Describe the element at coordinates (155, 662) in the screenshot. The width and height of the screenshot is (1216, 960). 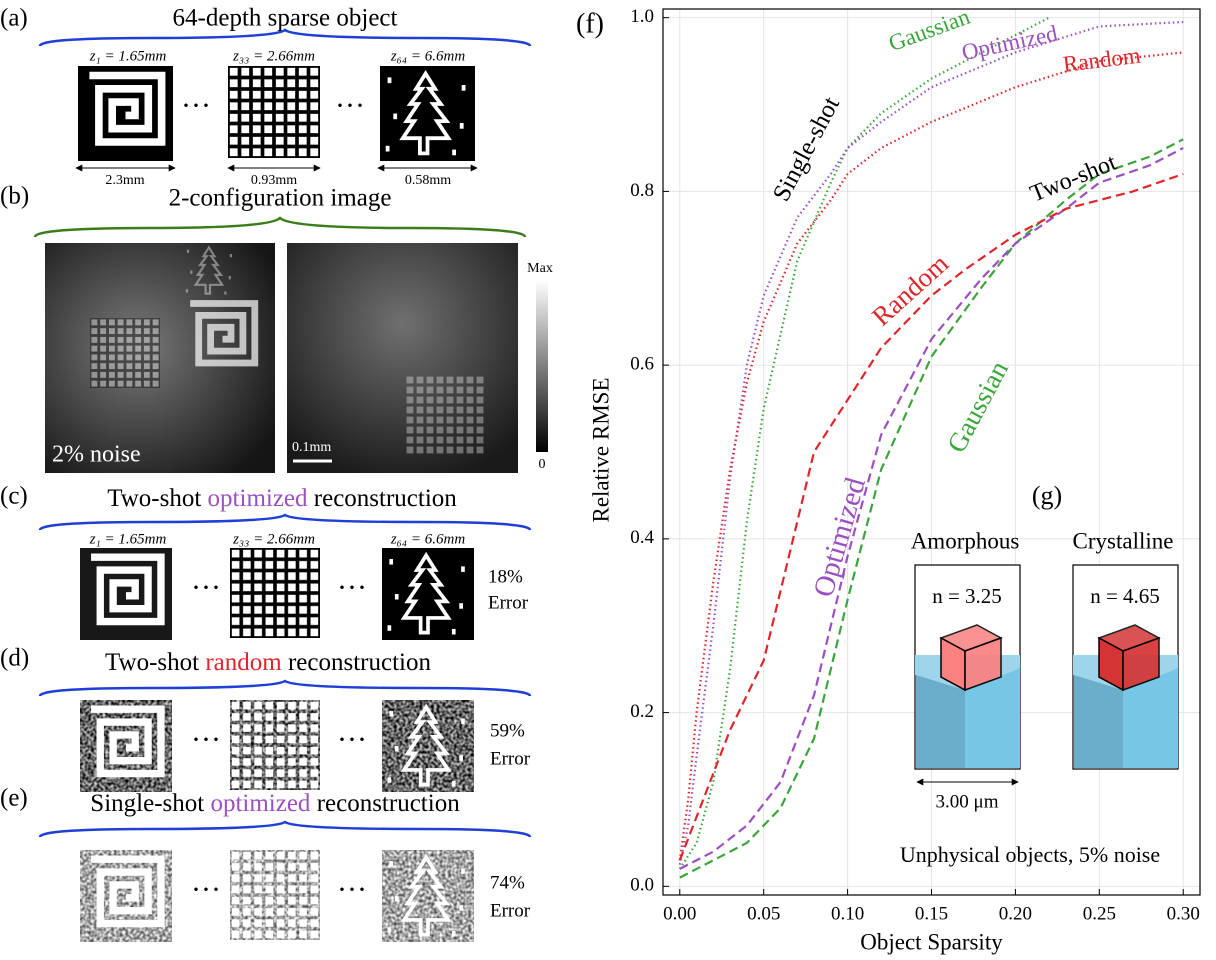
I see `title-part: Two-shot` at that location.